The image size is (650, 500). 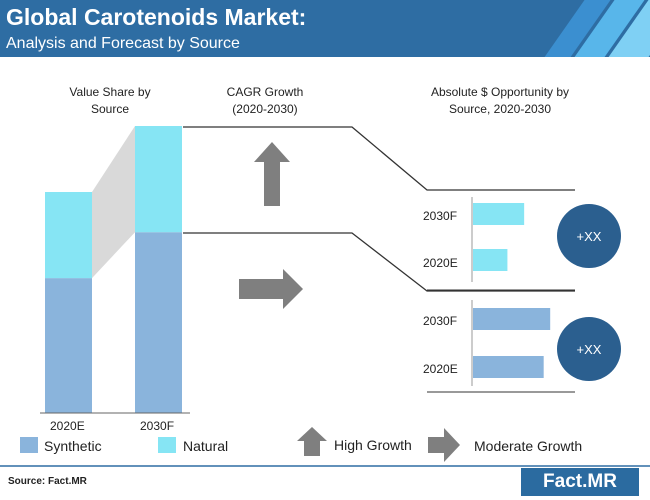 What do you see at coordinates (158, 179) in the screenshot?
I see `stack-segment-natural-2030f` at bounding box center [158, 179].